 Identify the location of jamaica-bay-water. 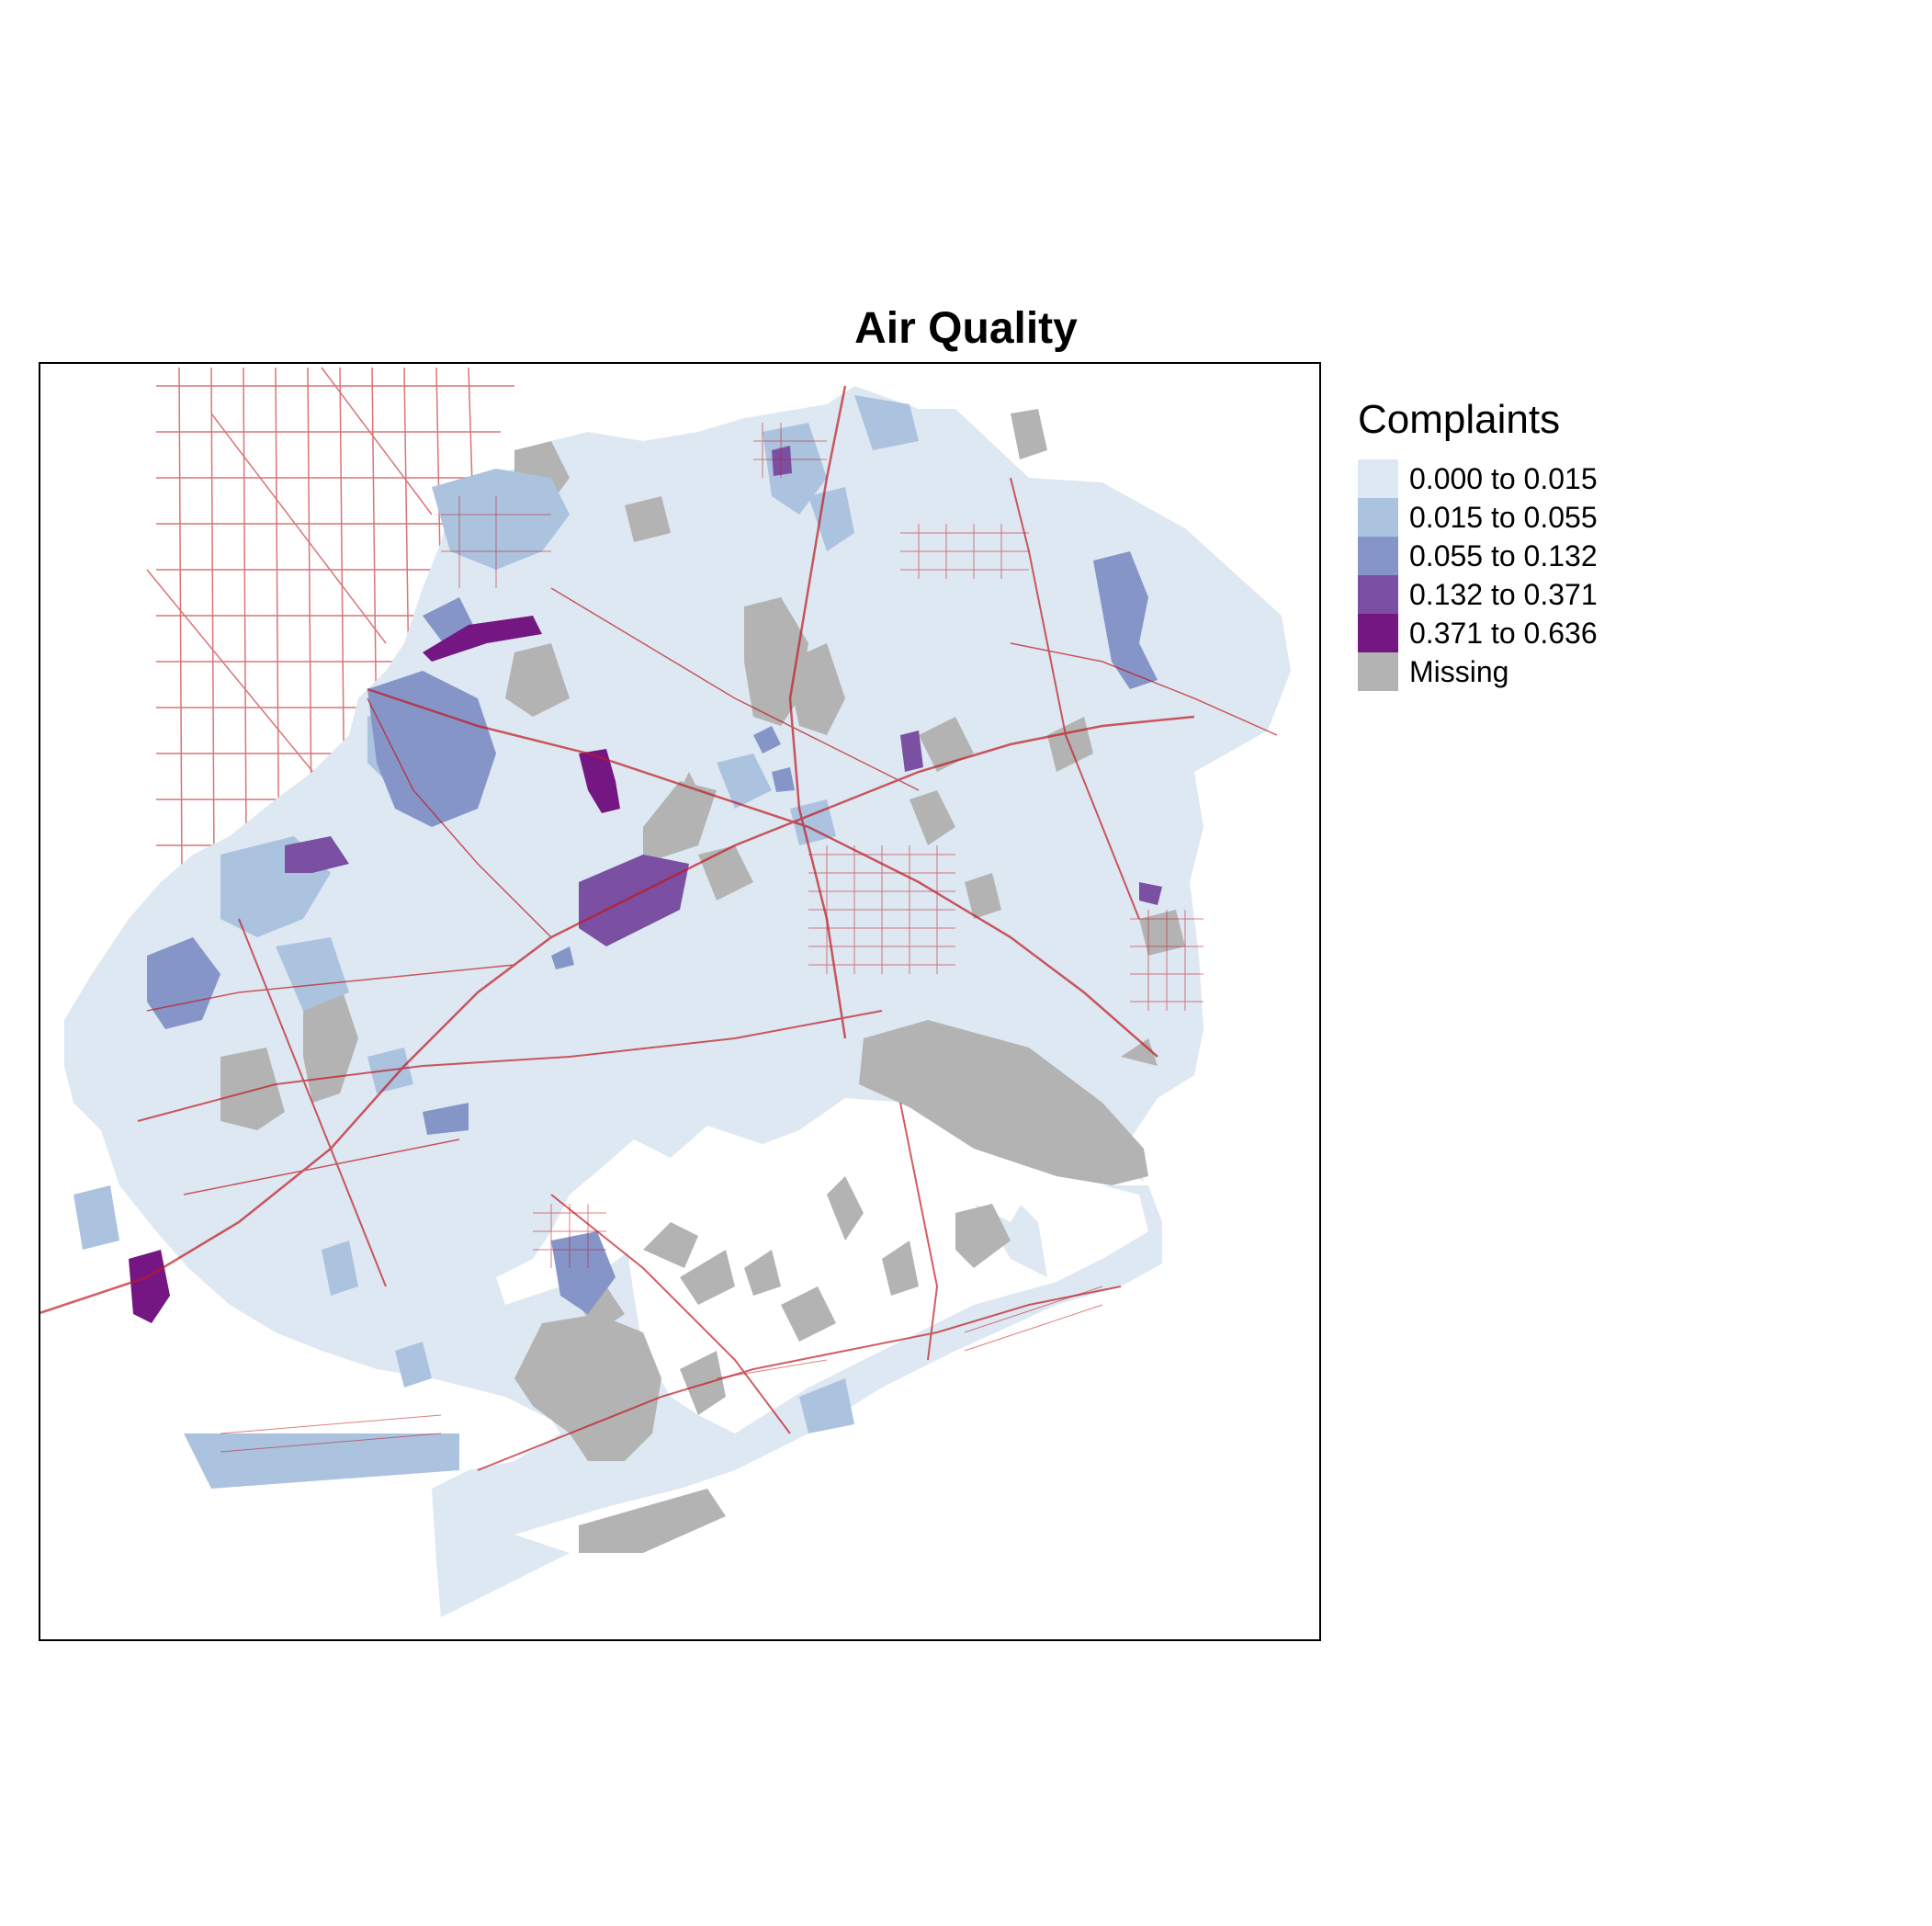
(886, 1286).